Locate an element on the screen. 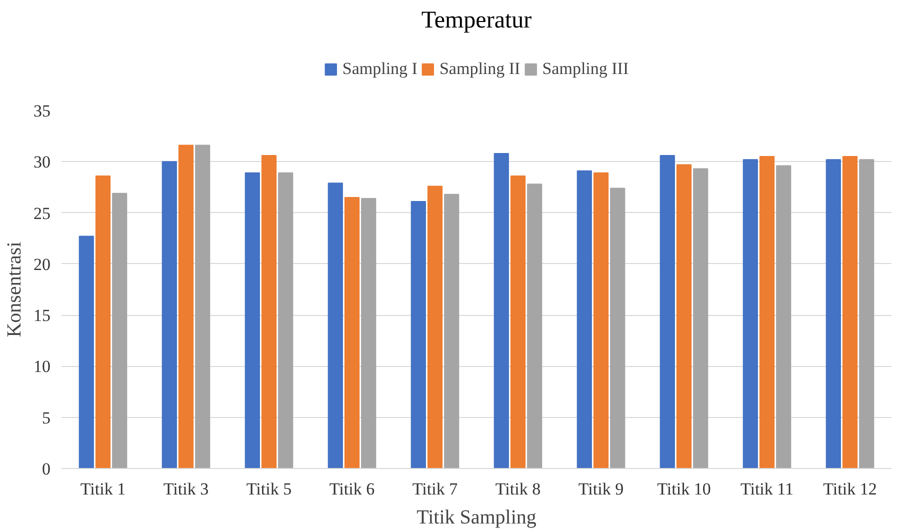  x-axis-title: Titik Sampling is located at coordinates (476, 517).